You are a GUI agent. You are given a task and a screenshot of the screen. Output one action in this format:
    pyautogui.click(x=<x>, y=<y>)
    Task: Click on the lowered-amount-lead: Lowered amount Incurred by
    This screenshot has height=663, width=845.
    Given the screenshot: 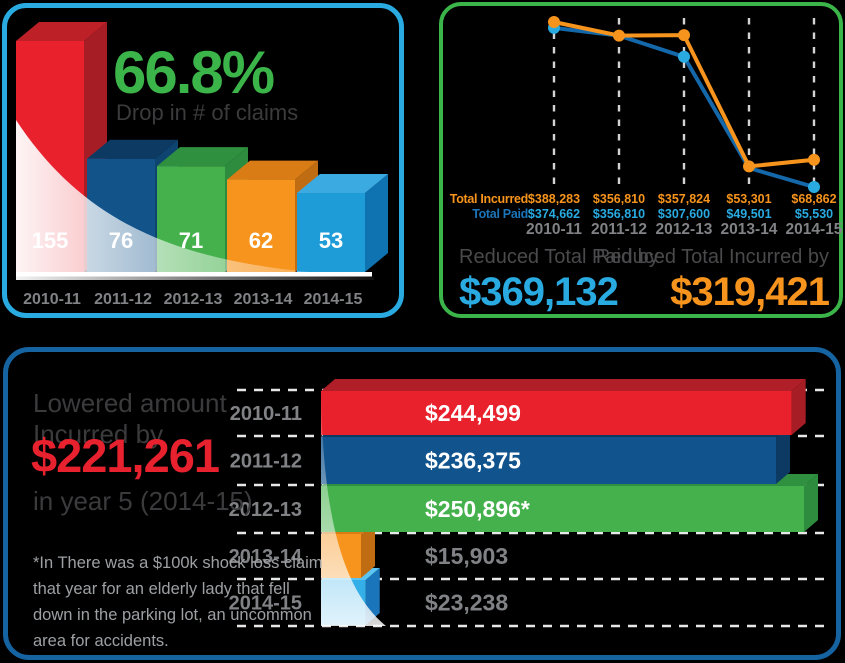 What is the action you would take?
    pyautogui.click(x=130, y=418)
    